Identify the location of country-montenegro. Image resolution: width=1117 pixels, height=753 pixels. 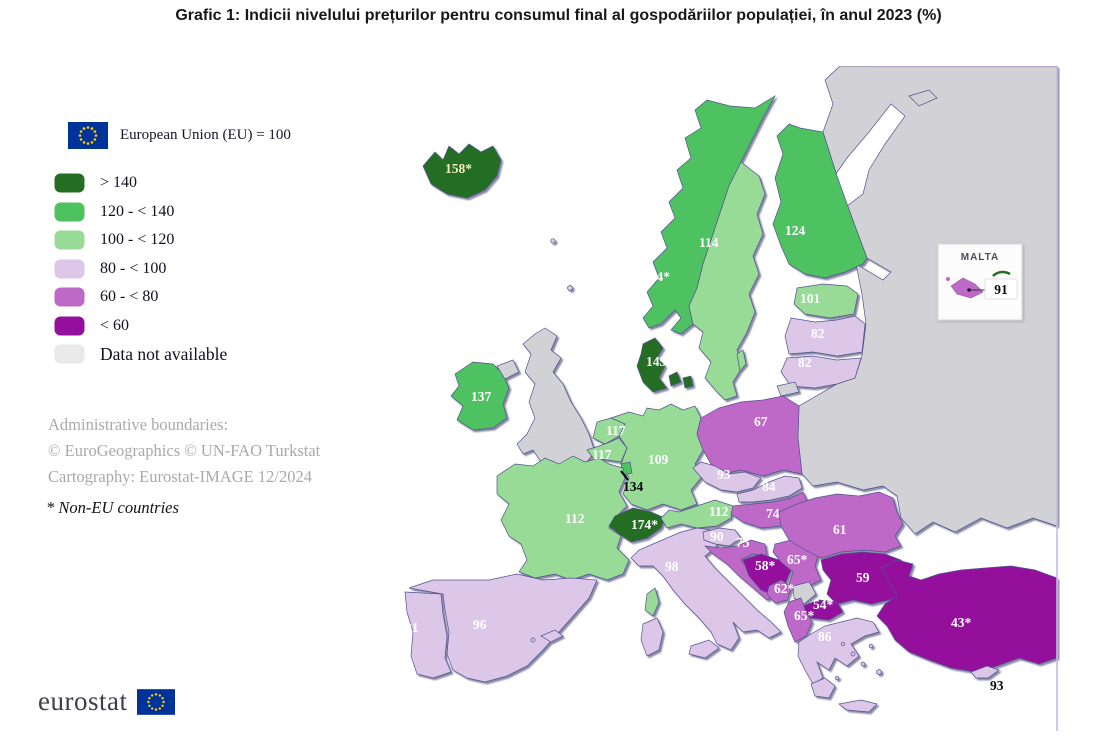
(779, 591).